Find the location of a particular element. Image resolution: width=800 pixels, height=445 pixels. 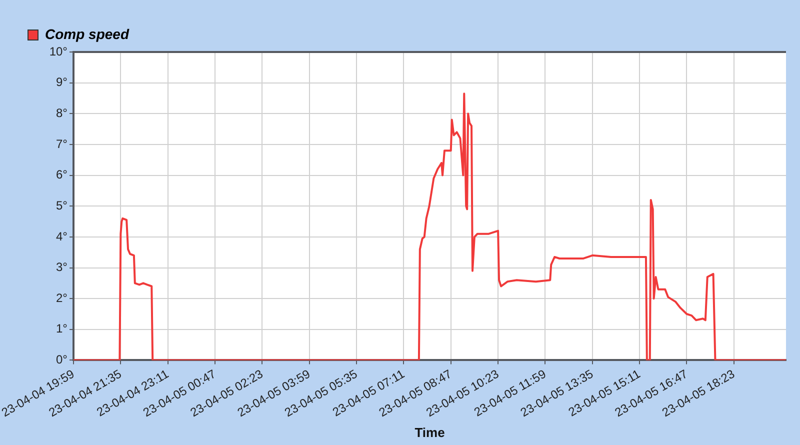

y-tick-label: 5° is located at coordinates (62, 205).